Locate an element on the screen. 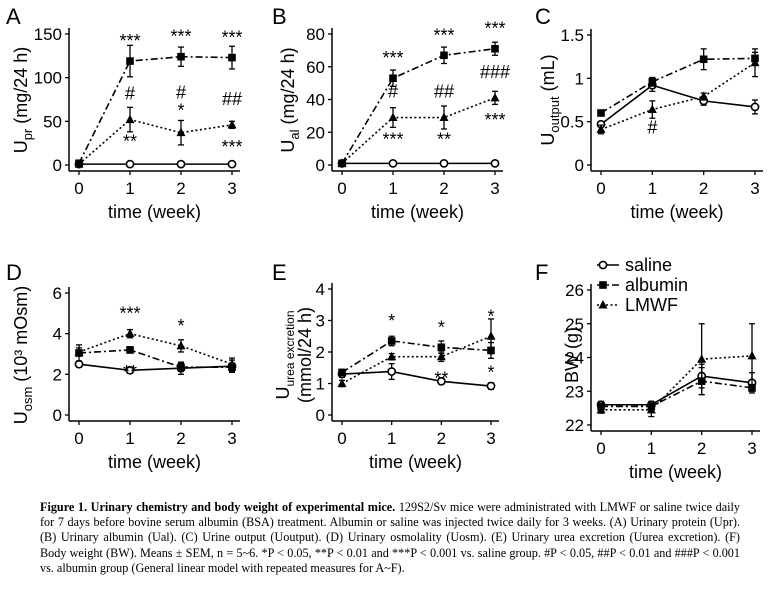 The height and width of the screenshot is (602, 771). y-tick-label: 2 is located at coordinates (320, 352).